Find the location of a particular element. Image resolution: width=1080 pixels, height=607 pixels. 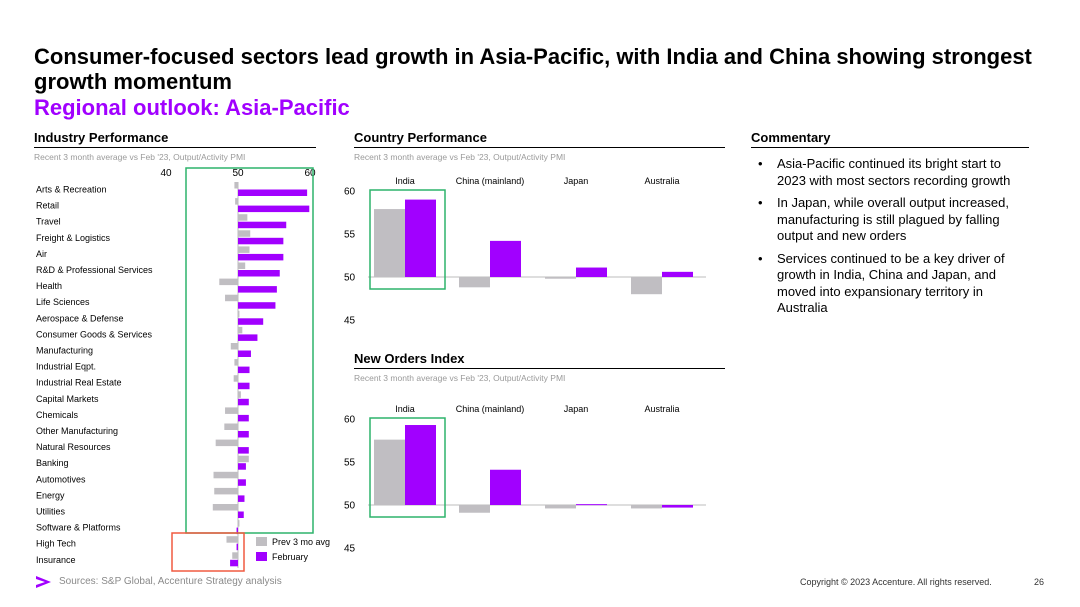

category-label: Automotives is located at coordinates (61, 479).